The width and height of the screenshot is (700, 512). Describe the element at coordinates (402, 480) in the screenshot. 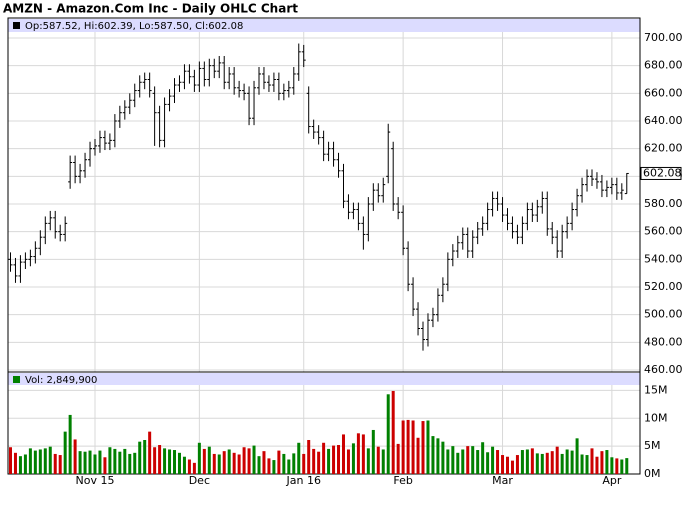

I see `x-tick-label: Feb` at that location.